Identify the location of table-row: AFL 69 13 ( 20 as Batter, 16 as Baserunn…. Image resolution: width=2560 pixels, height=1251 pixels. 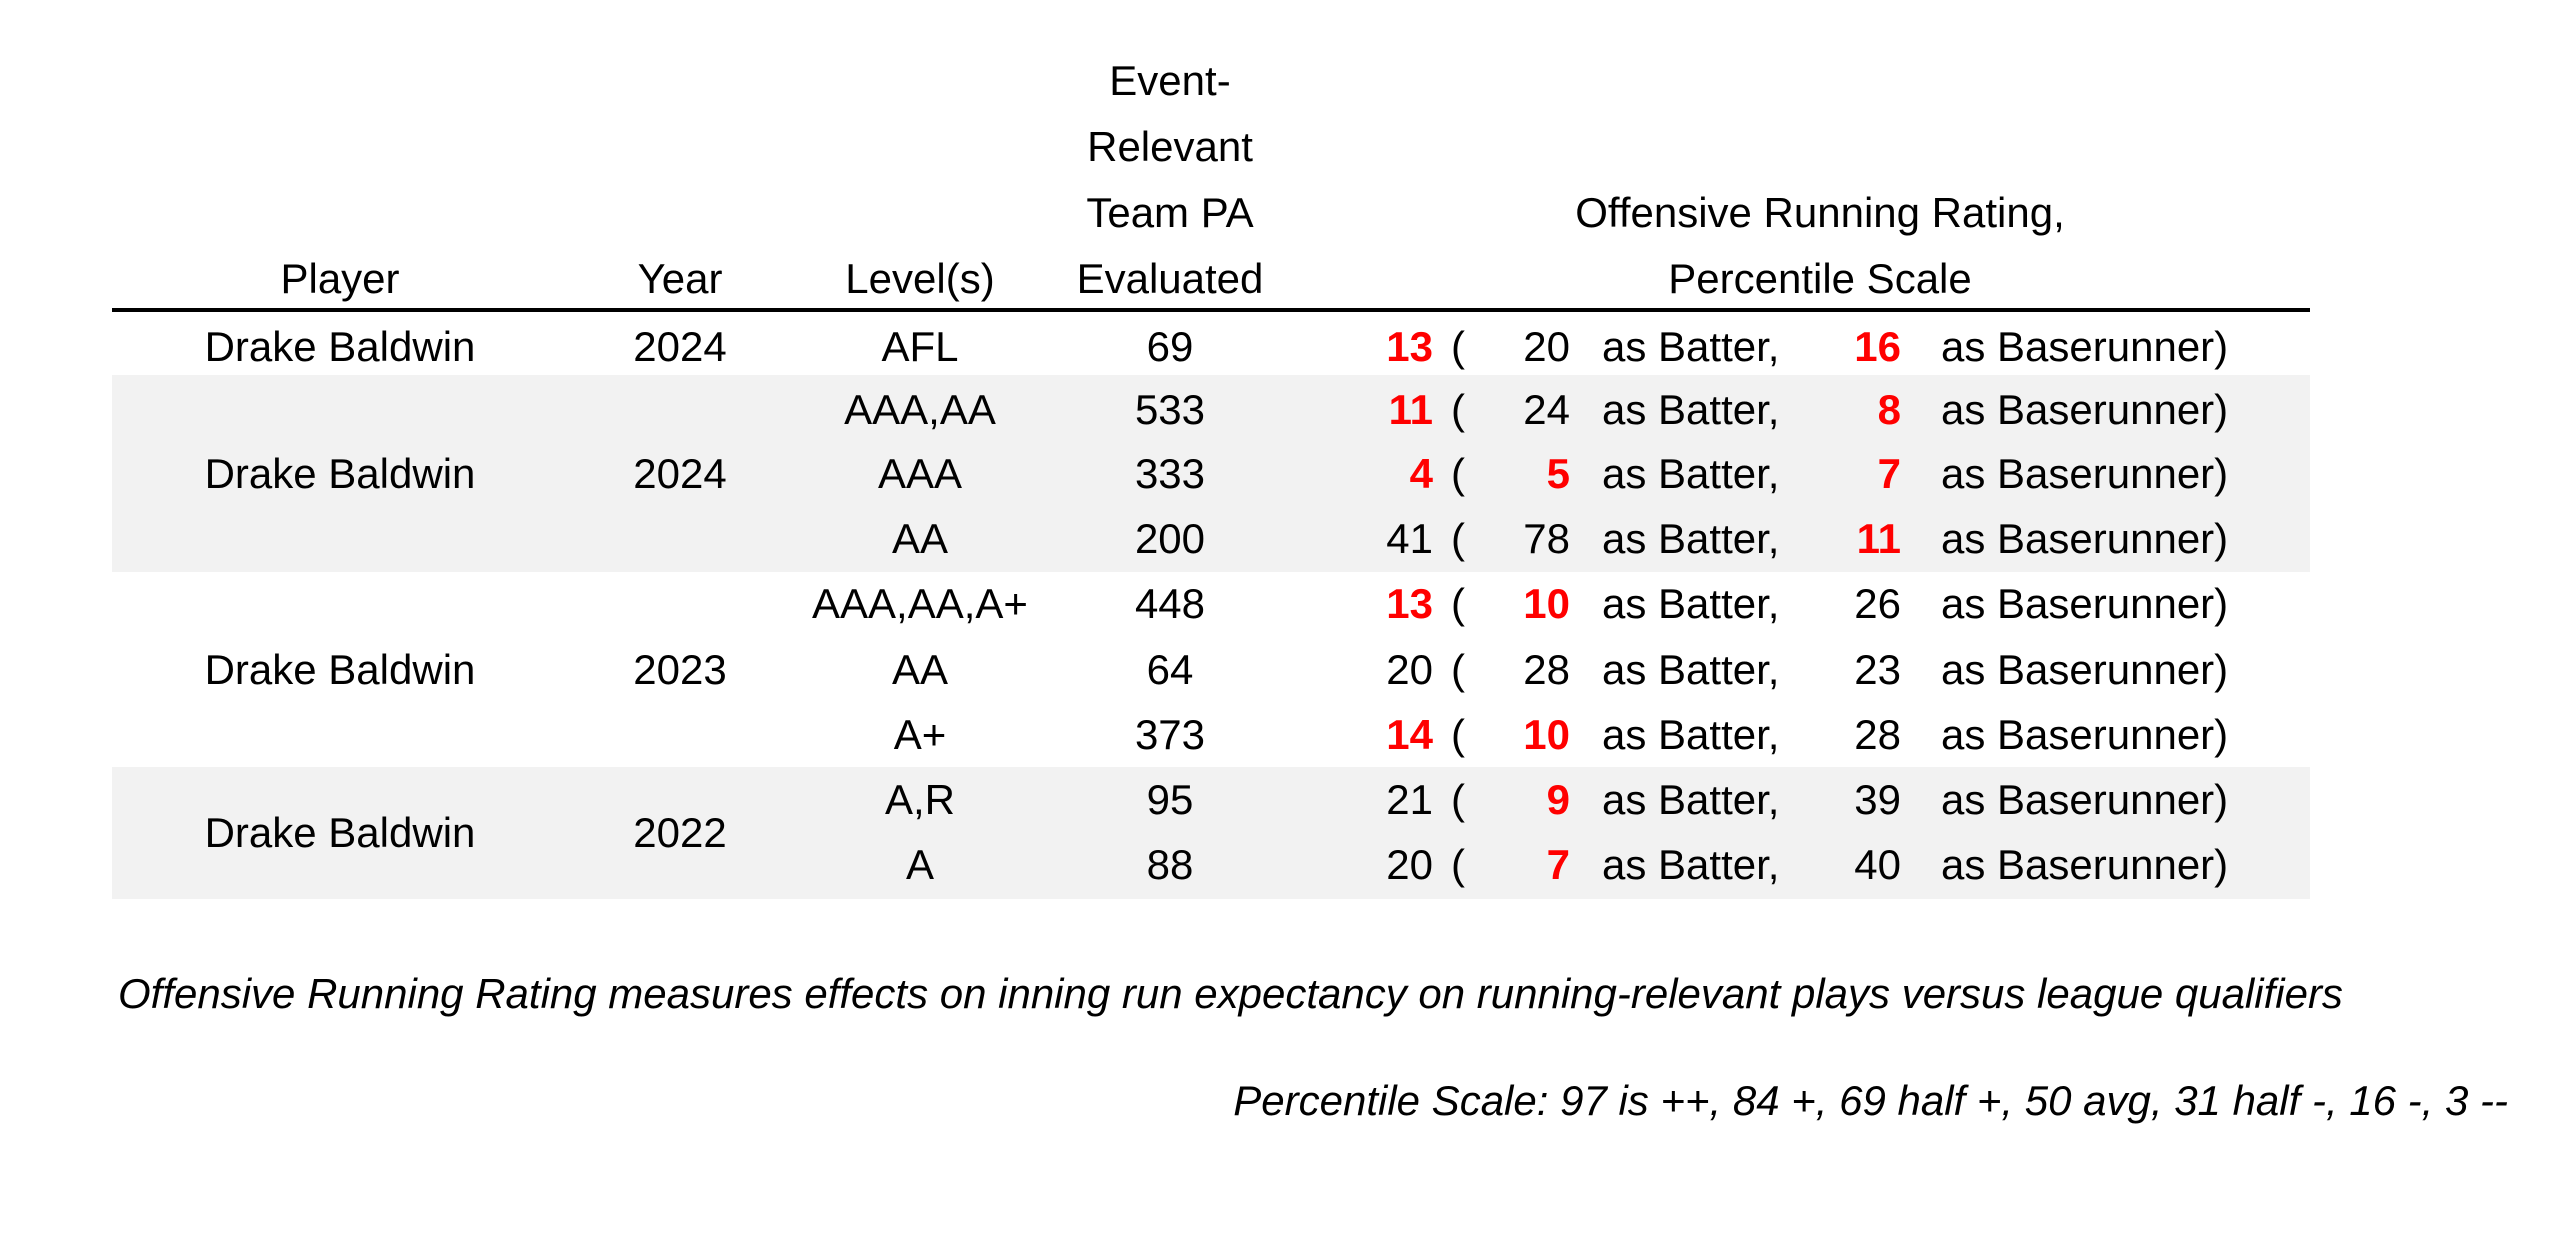
(1280, 346).